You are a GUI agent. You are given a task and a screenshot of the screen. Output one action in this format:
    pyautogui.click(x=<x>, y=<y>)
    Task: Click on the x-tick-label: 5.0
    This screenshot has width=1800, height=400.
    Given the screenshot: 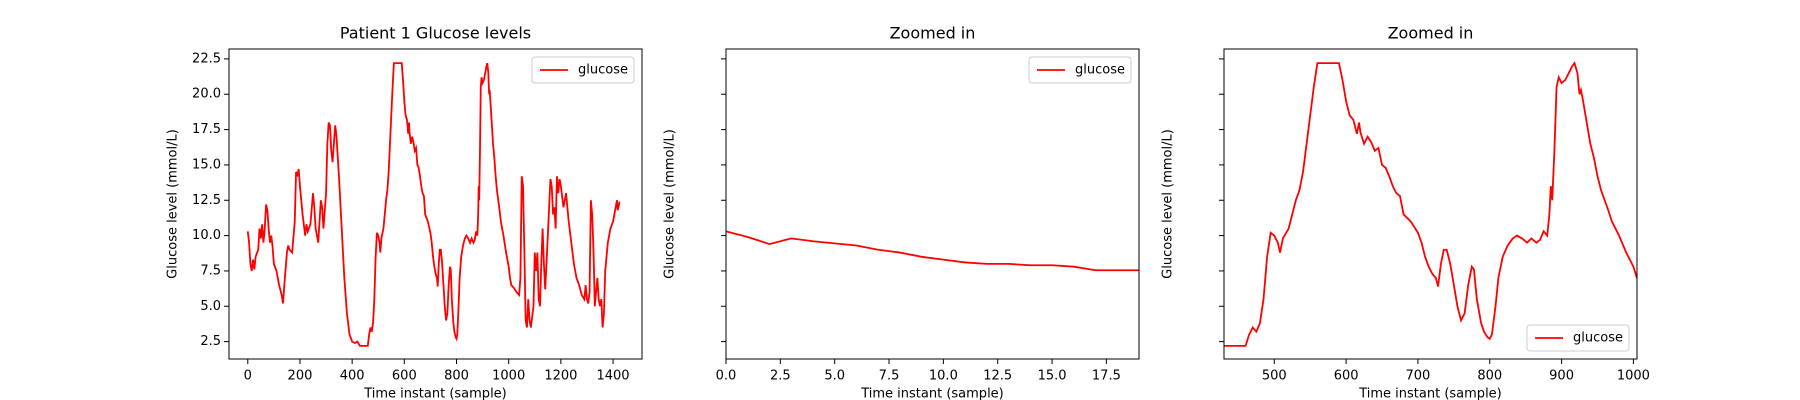 What is the action you would take?
    pyautogui.click(x=834, y=376)
    